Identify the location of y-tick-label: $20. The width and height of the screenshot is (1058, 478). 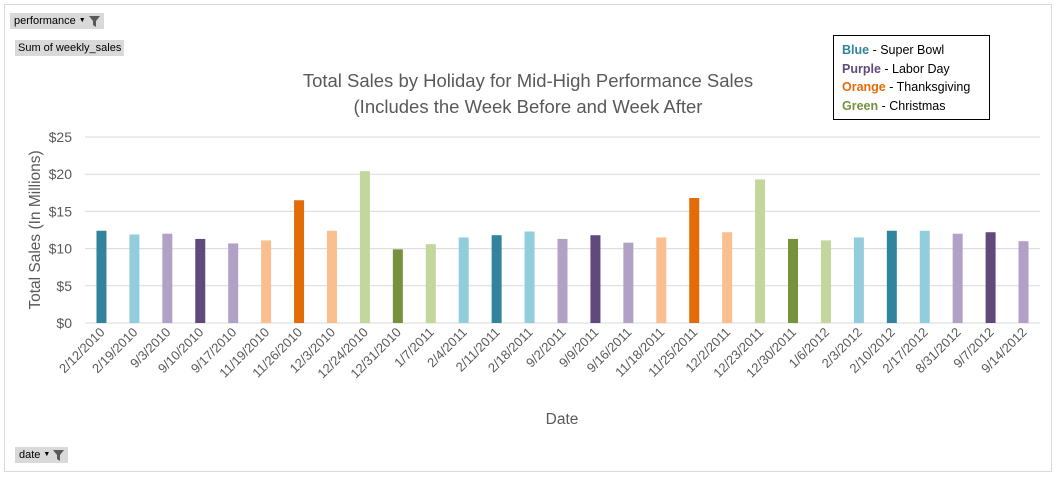
(61, 174).